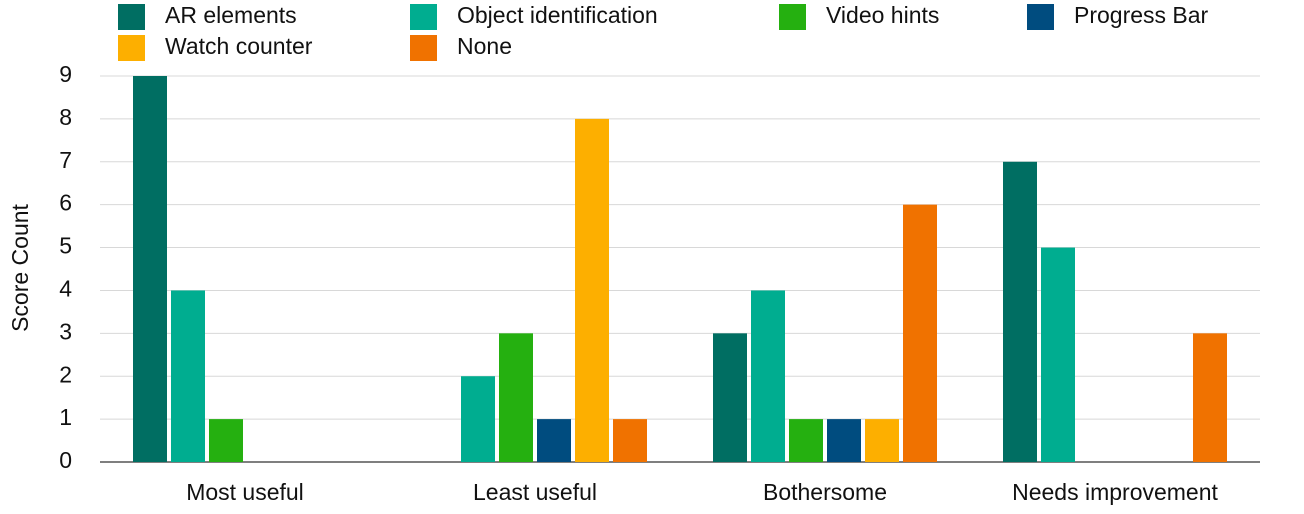  I want to click on legend-label: Watch counter, so click(239, 46).